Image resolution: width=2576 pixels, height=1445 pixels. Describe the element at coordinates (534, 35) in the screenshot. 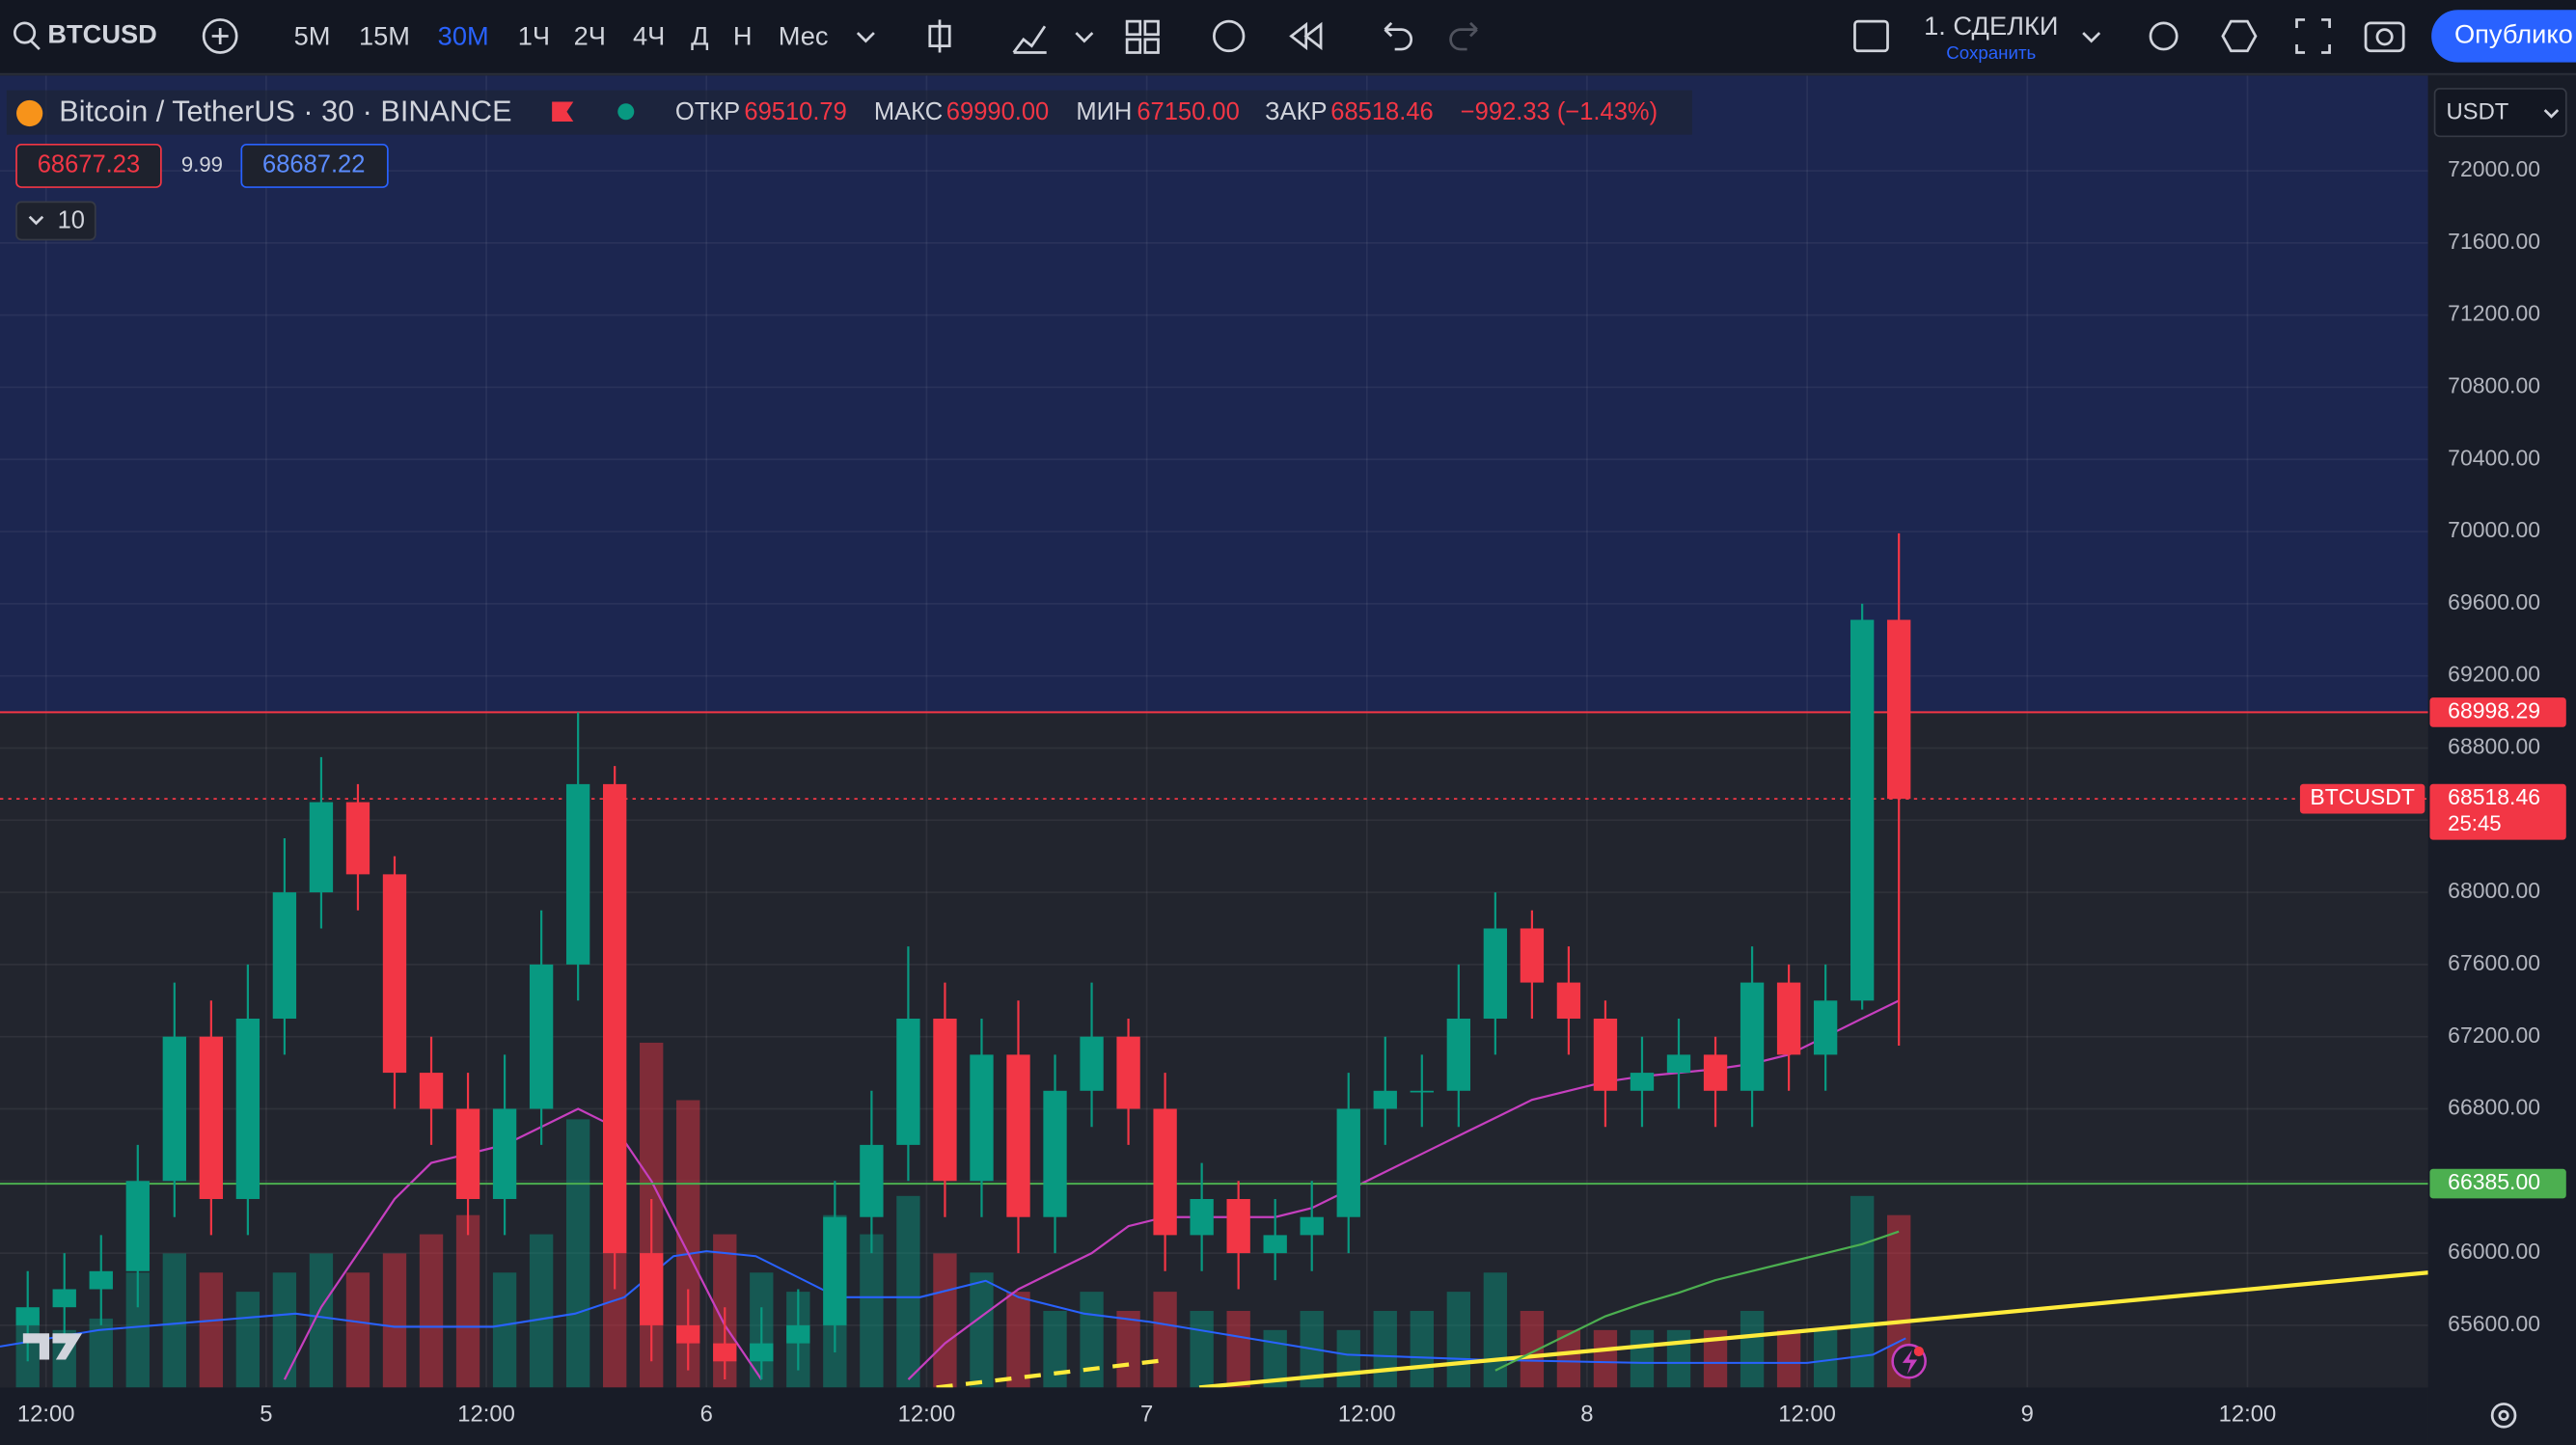

I see `interval: 1Ч` at that location.